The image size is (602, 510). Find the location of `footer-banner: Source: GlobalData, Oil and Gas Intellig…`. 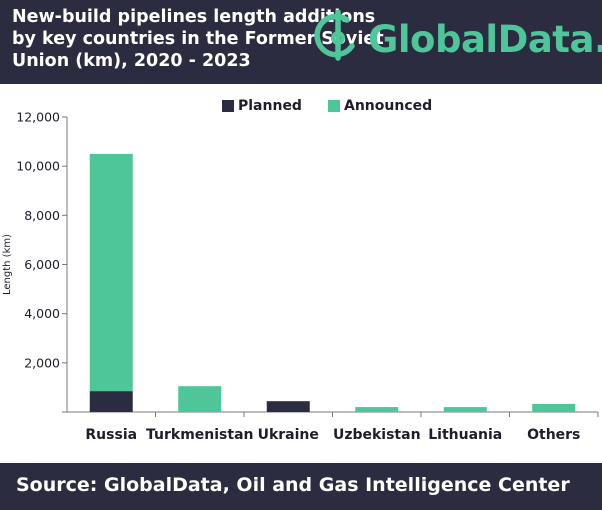

footer-banner: Source: GlobalData, Oil and Gas Intellig… is located at coordinates (301, 486).